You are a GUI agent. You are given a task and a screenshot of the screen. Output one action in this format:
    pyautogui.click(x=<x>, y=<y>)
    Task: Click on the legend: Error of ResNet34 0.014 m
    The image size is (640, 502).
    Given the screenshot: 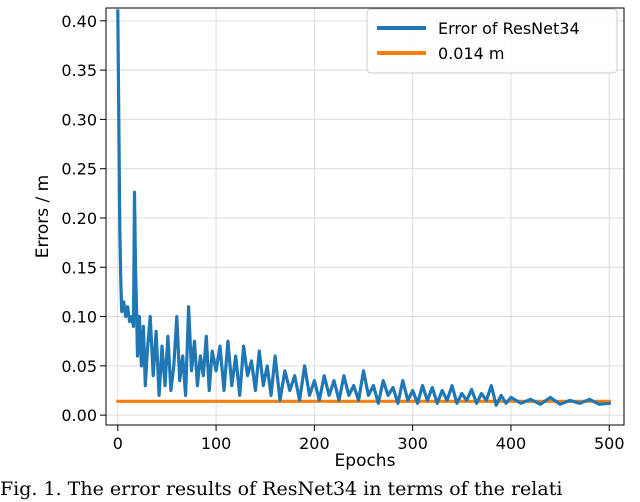 What is the action you would take?
    pyautogui.click(x=492, y=41)
    